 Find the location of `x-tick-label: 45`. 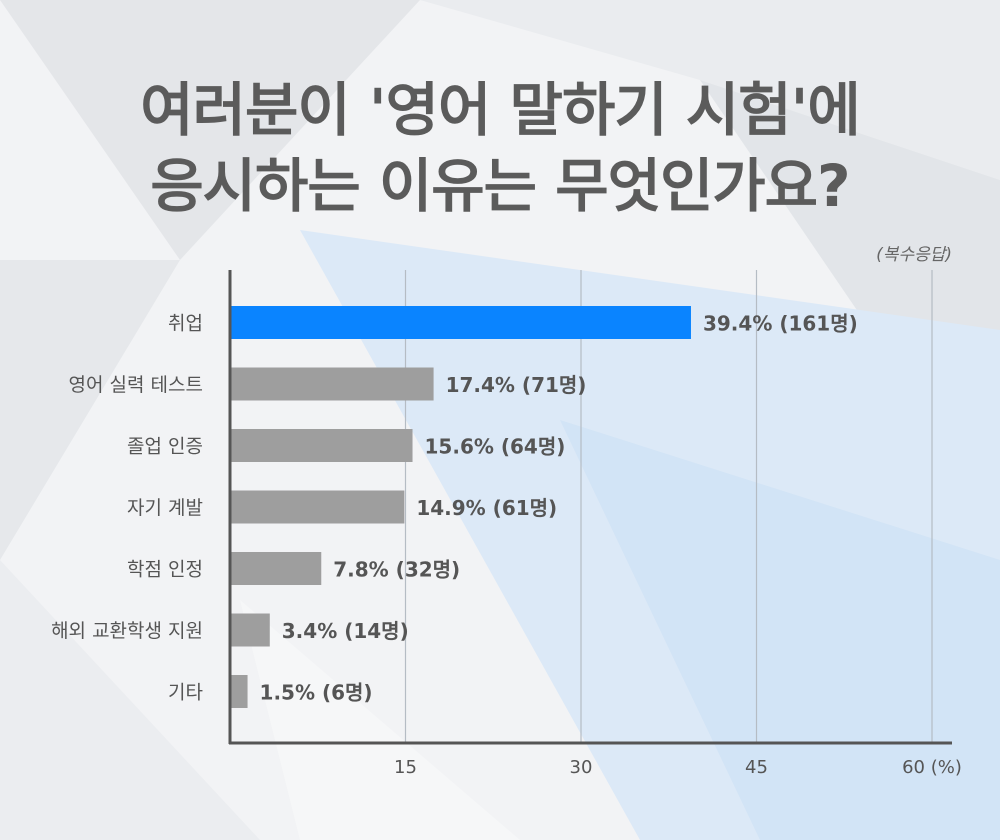

x-tick-label: 45 is located at coordinates (756, 767).